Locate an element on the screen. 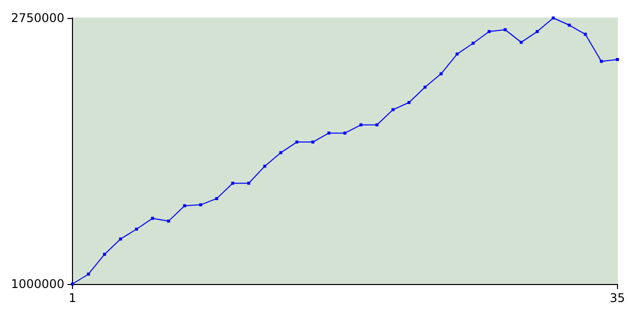  y-tick-label: 2750000 is located at coordinates (37, 18).